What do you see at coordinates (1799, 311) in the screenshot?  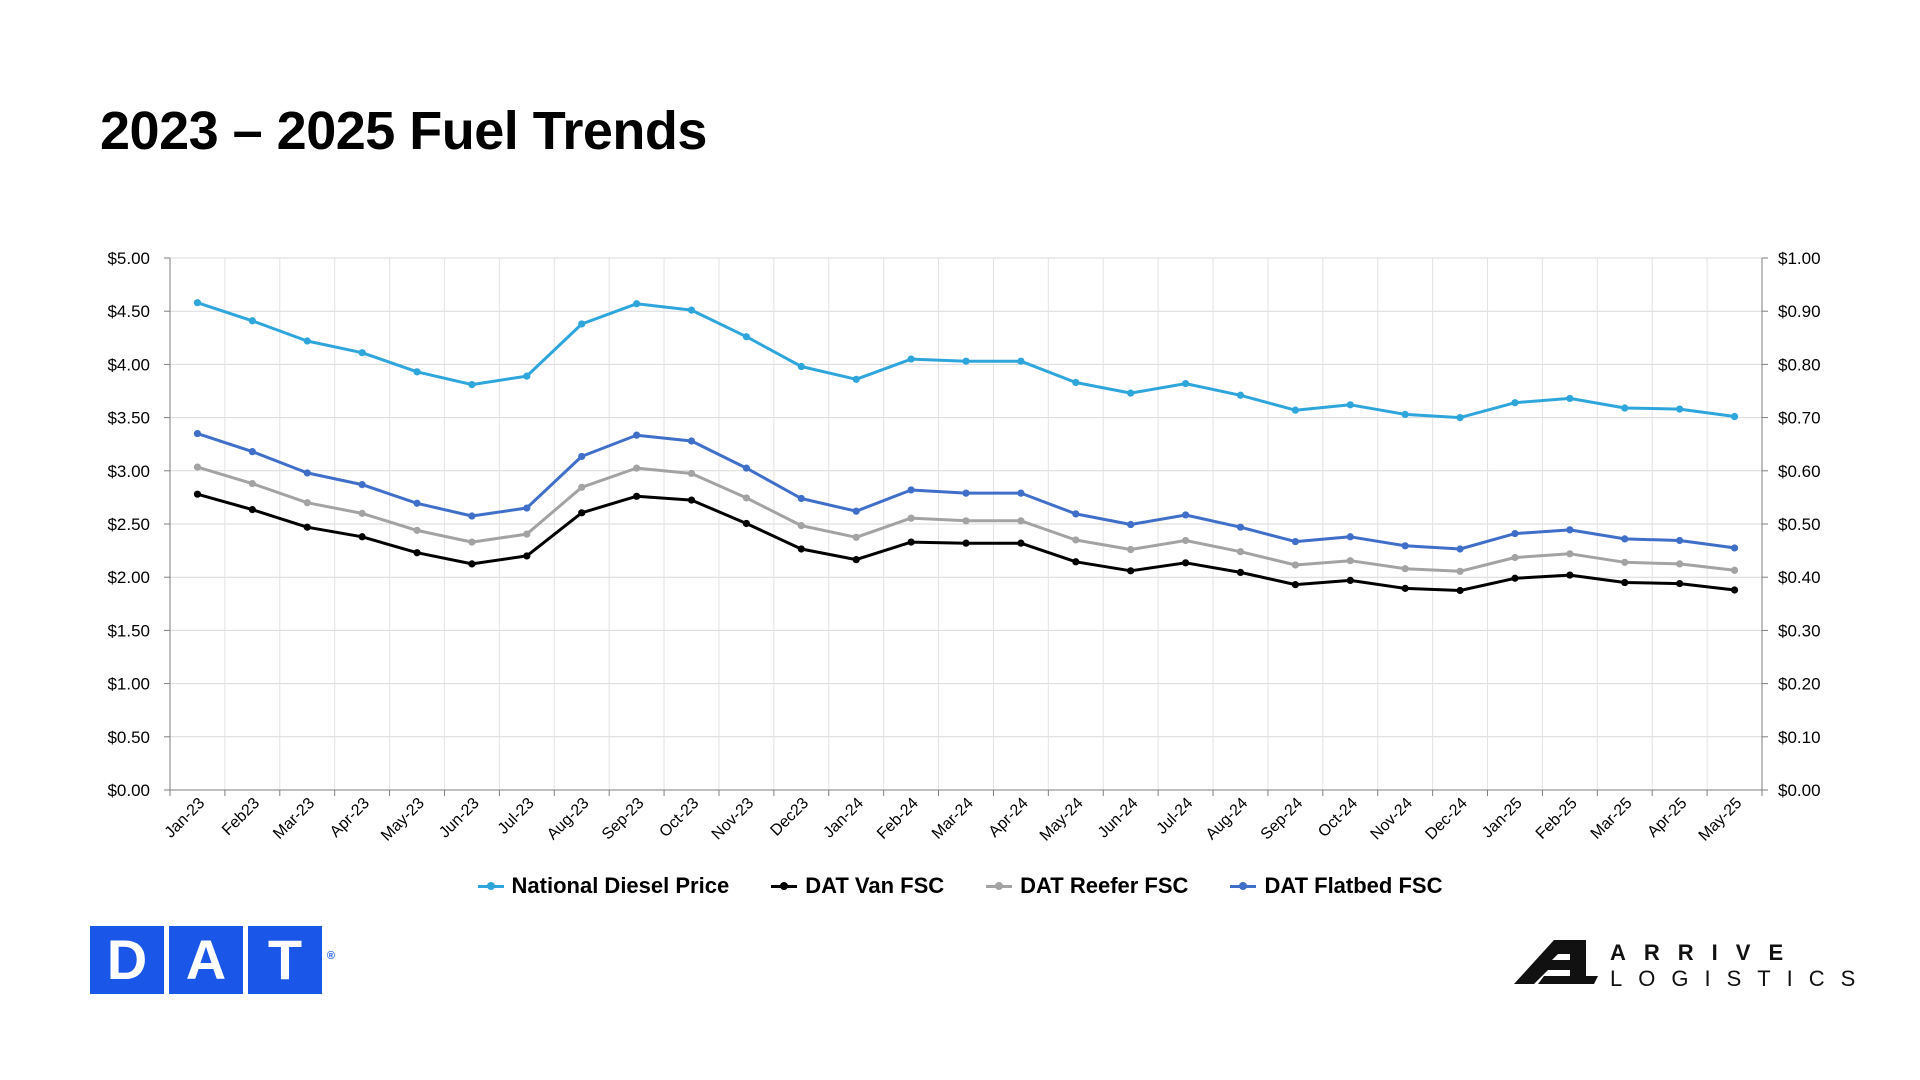 I see `right-axis-tick-label: $0.90` at bounding box center [1799, 311].